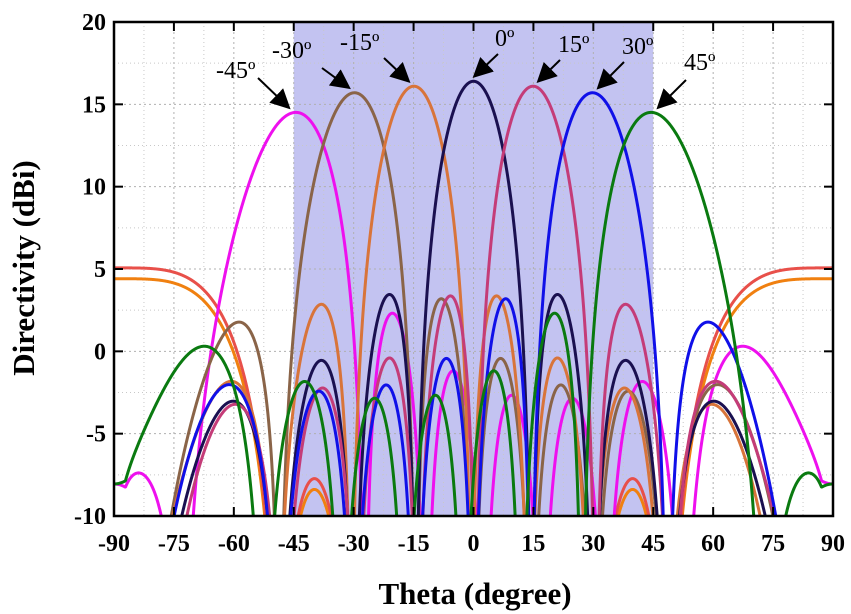 The image size is (851, 614). Describe the element at coordinates (533, 544) in the screenshot. I see `x-tick-label: 15` at that location.